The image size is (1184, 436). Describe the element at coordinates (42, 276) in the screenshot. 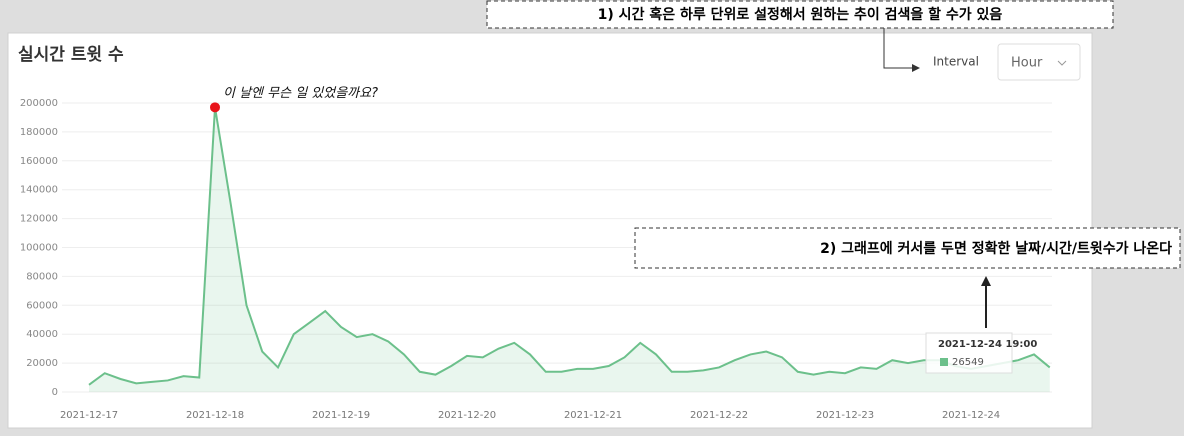

I see `y-tick-label: 80000` at that location.